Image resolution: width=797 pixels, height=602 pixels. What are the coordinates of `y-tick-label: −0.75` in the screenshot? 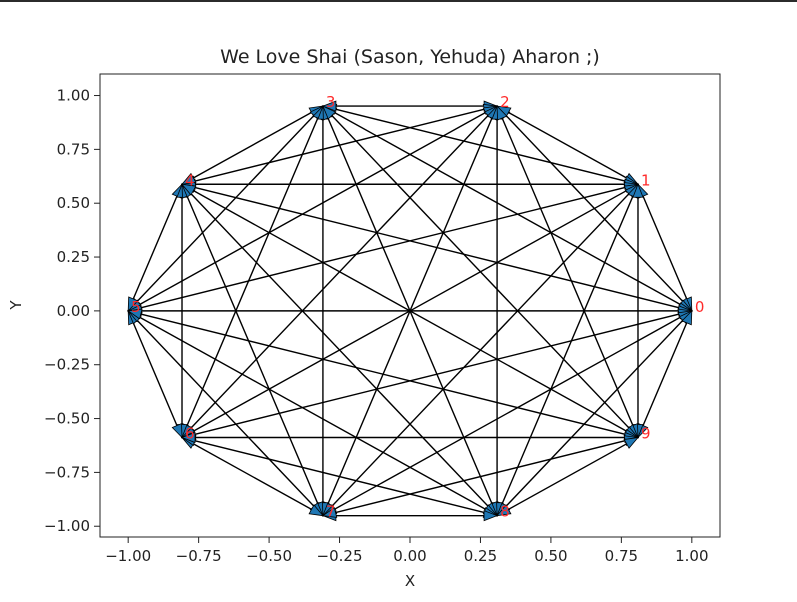 It's located at (67, 472).